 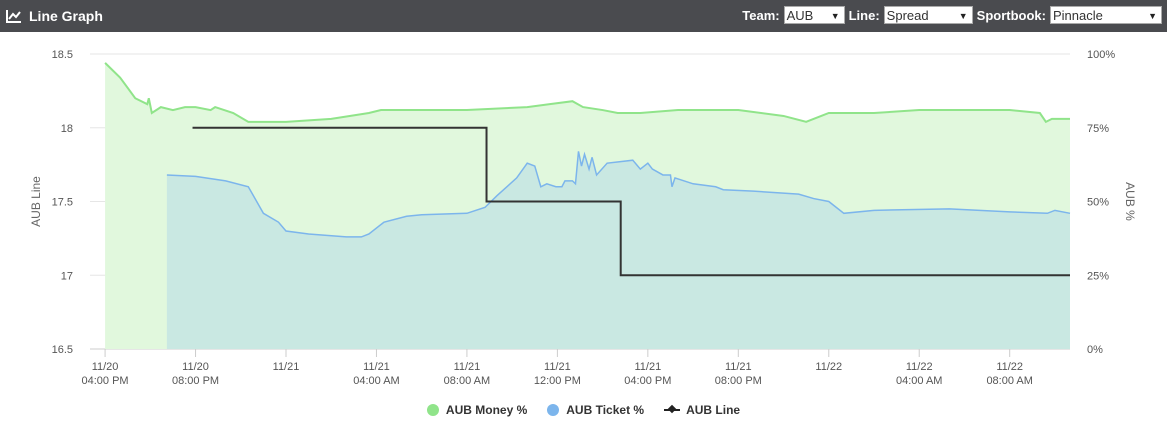 I want to click on y-axis-title: AUB Line, so click(x=36, y=201).